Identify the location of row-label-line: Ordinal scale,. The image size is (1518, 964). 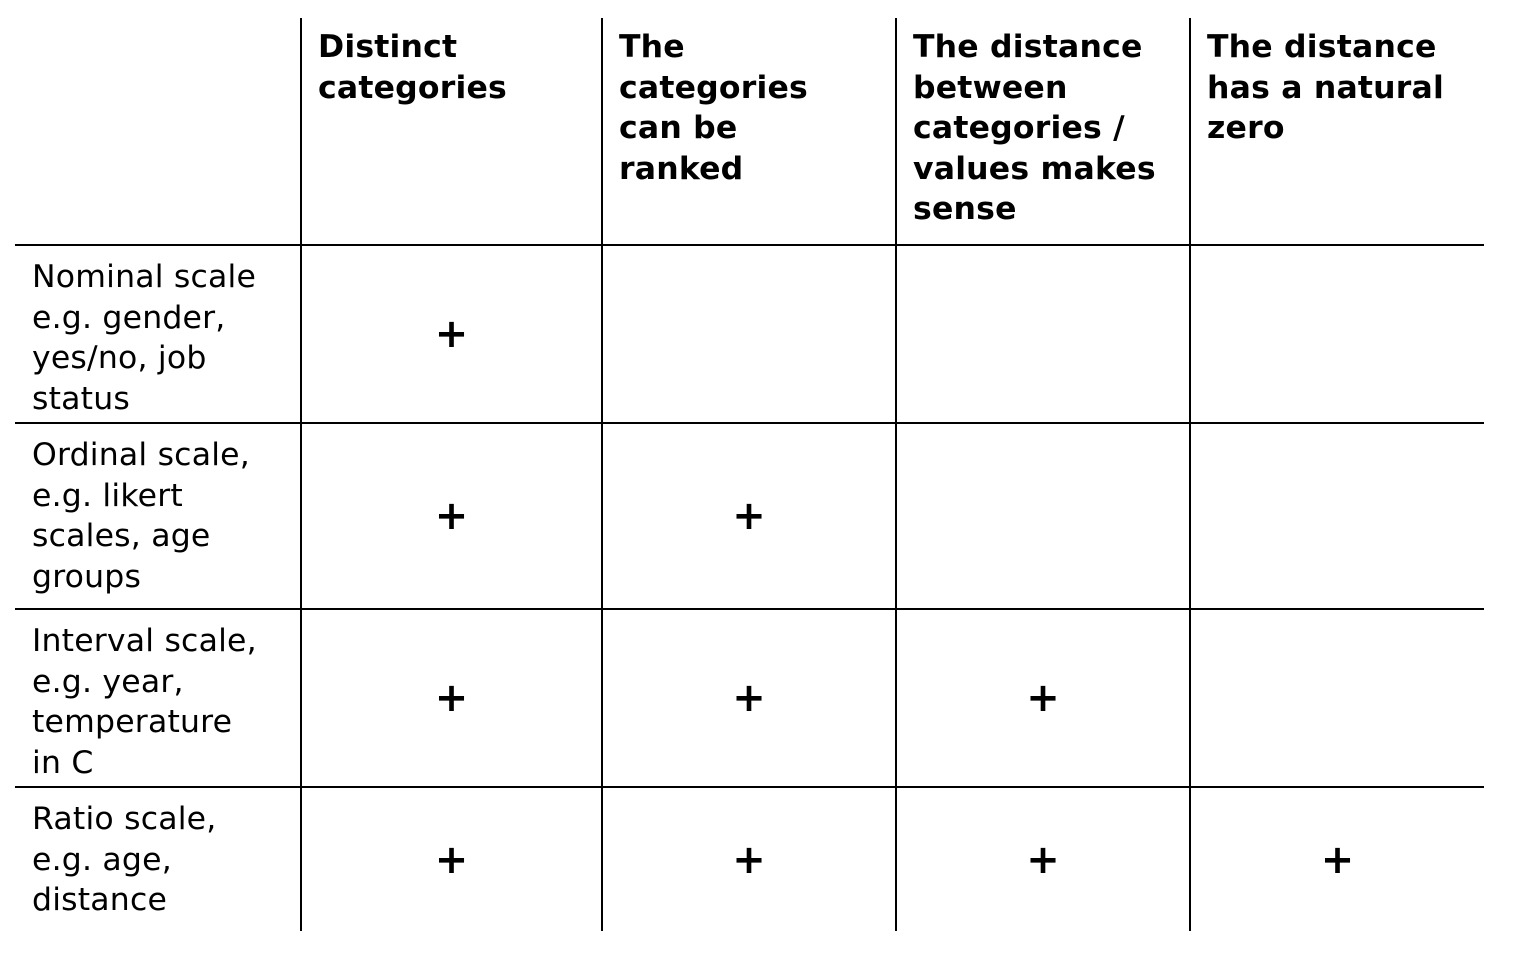
(141, 455).